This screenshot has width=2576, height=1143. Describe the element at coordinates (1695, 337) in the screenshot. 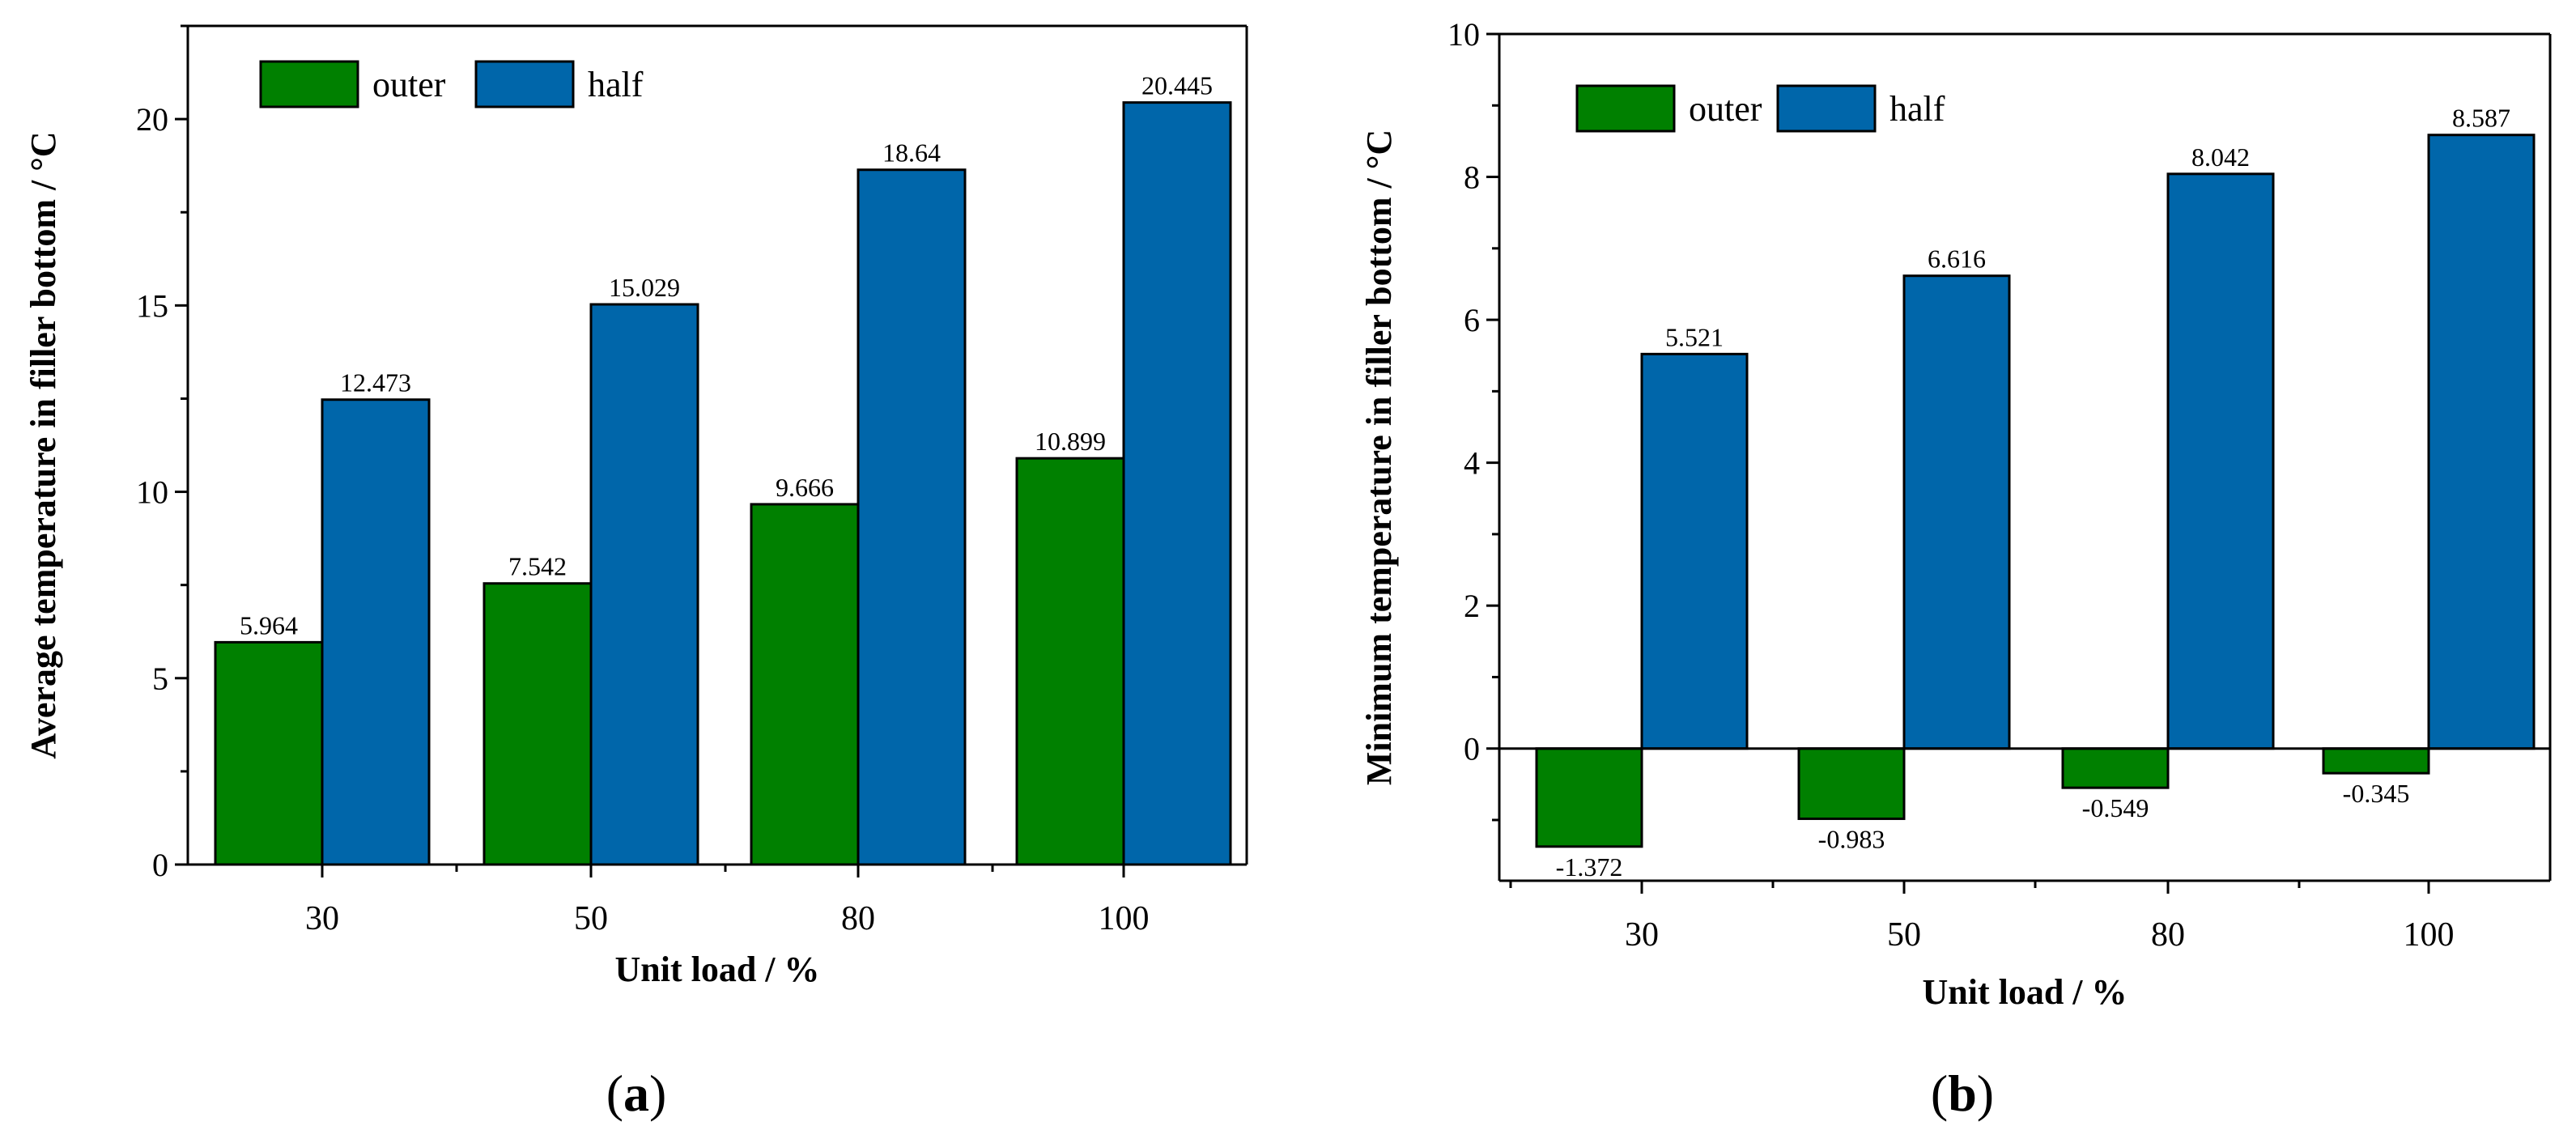

I see `data-label-half-30: 5.521` at that location.